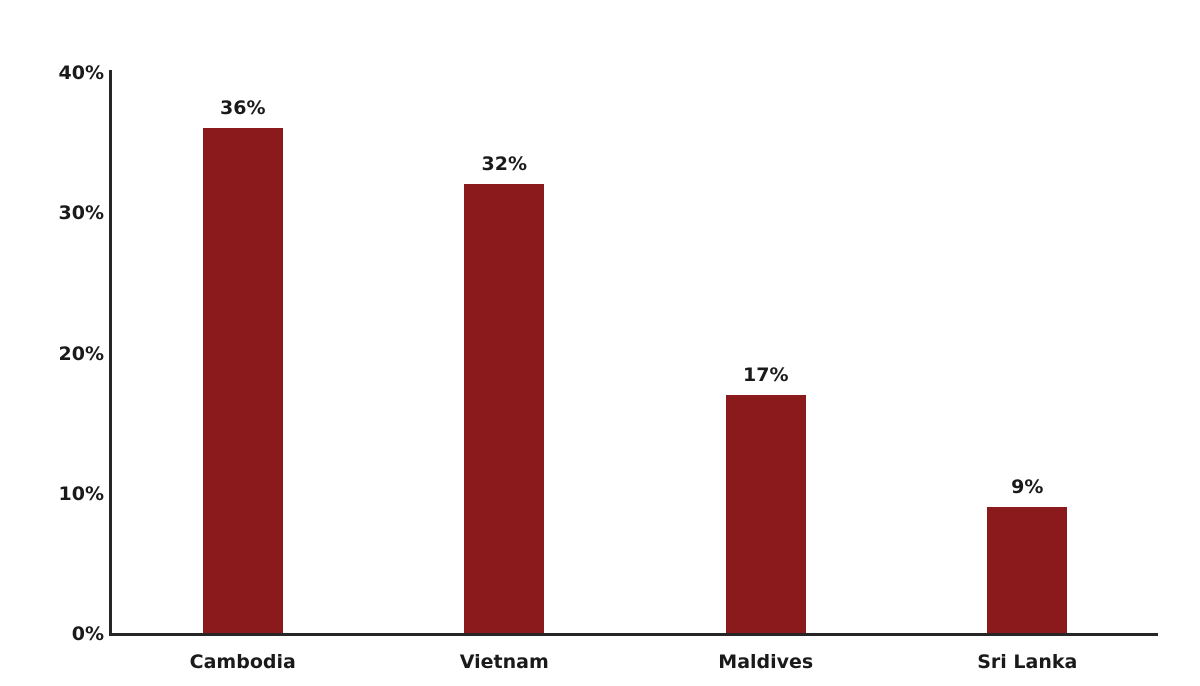  What do you see at coordinates (633, 634) in the screenshot?
I see `x-axis-line` at bounding box center [633, 634].